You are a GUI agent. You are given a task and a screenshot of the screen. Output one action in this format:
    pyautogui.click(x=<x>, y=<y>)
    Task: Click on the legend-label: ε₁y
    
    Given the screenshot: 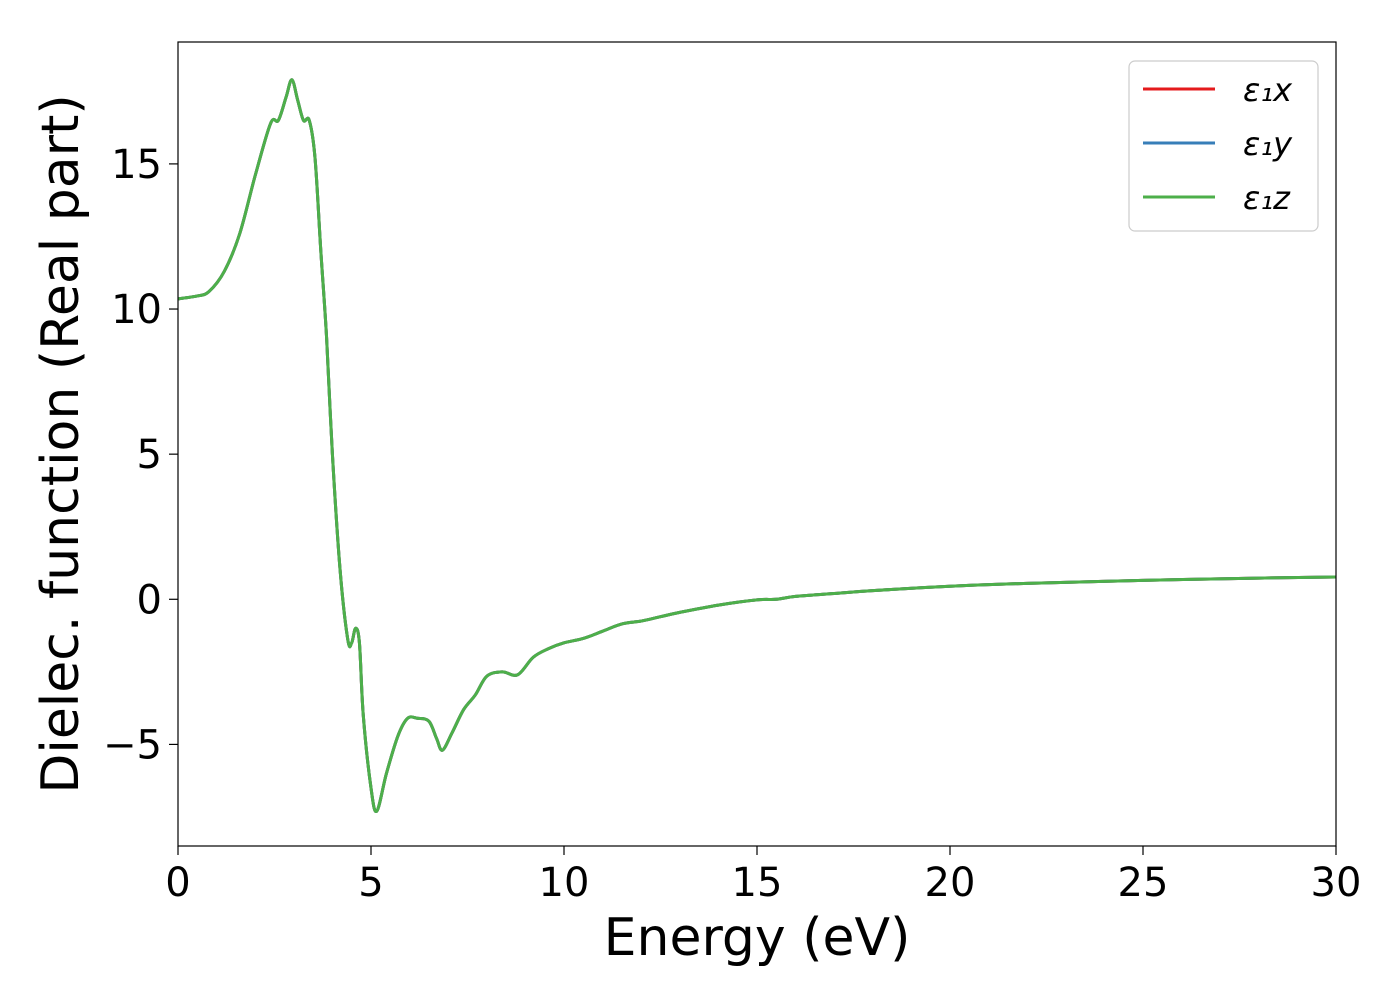 What is the action you would take?
    pyautogui.click(x=1268, y=144)
    